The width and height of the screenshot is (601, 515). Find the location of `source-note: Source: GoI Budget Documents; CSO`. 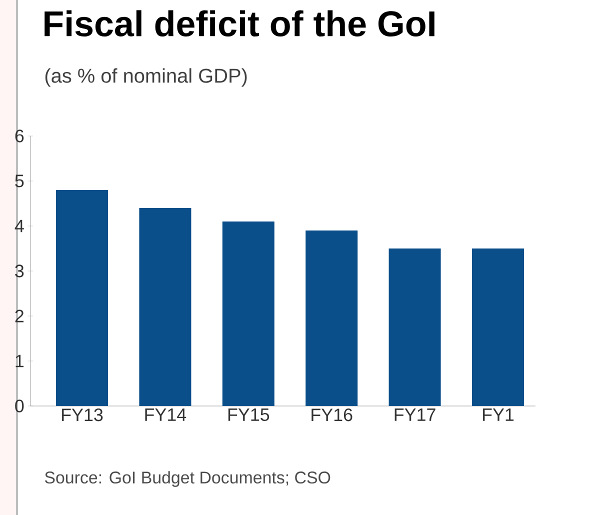

source-note: Source: GoI Budget Documents; CSO is located at coordinates (187, 479).